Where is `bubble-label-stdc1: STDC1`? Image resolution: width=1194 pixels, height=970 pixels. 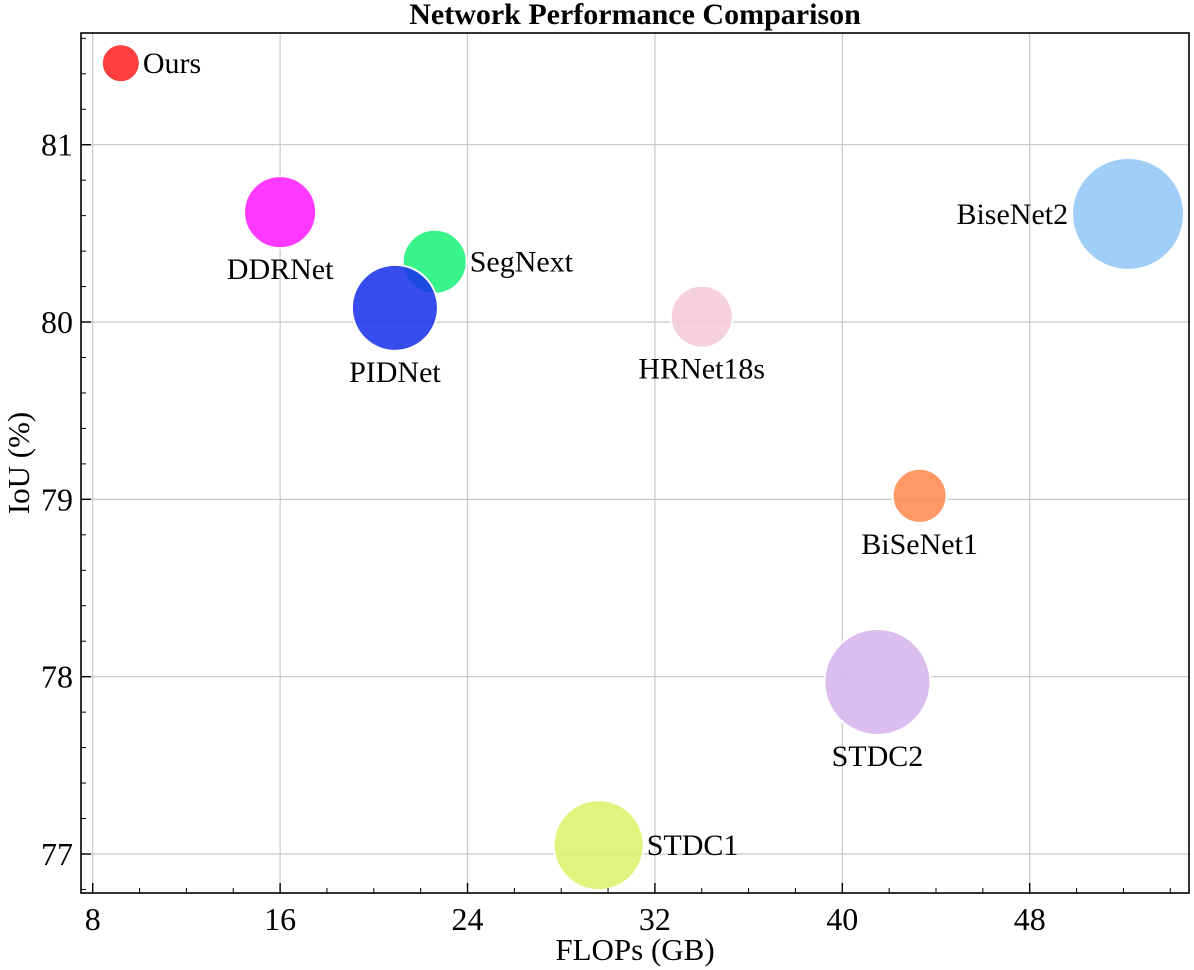 bubble-label-stdc1: STDC1 is located at coordinates (693, 845).